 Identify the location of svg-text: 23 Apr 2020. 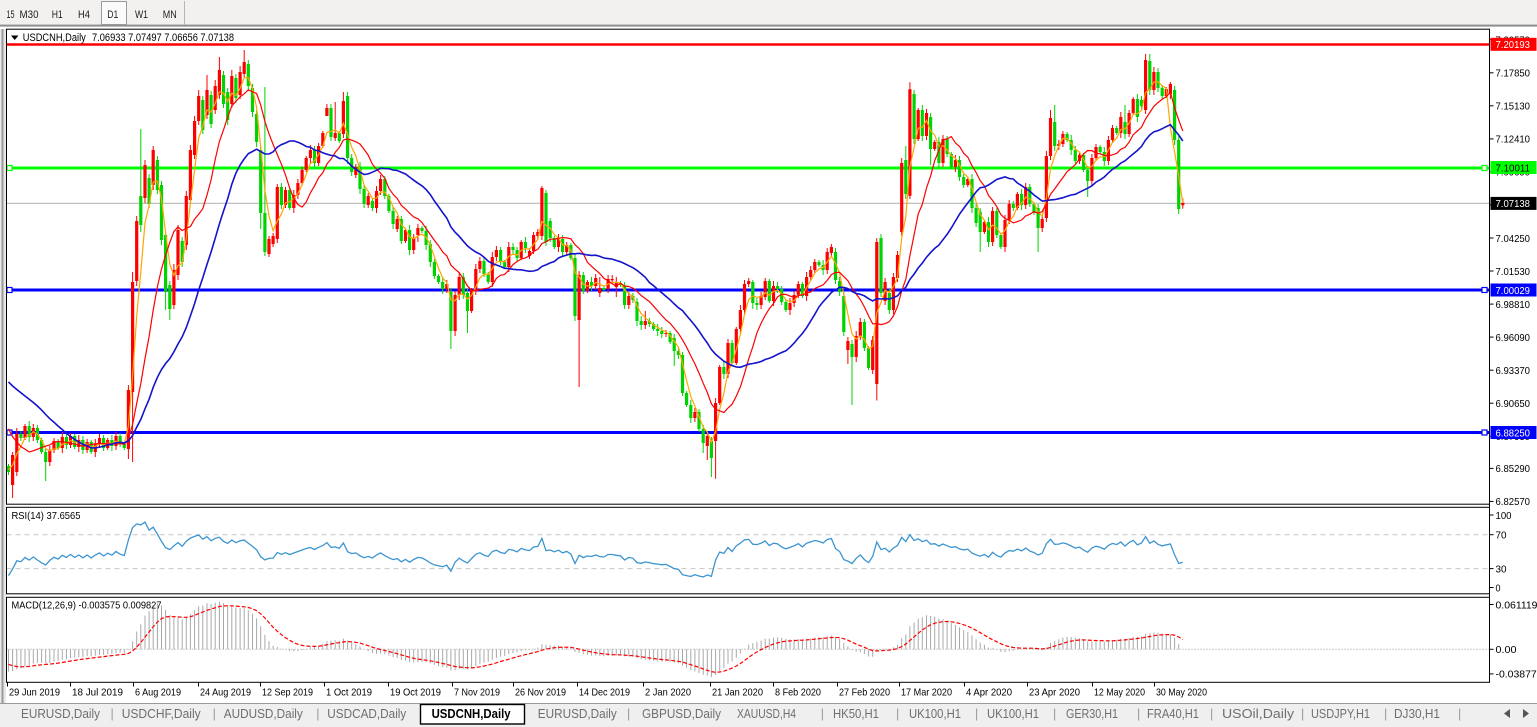
(1054, 693).